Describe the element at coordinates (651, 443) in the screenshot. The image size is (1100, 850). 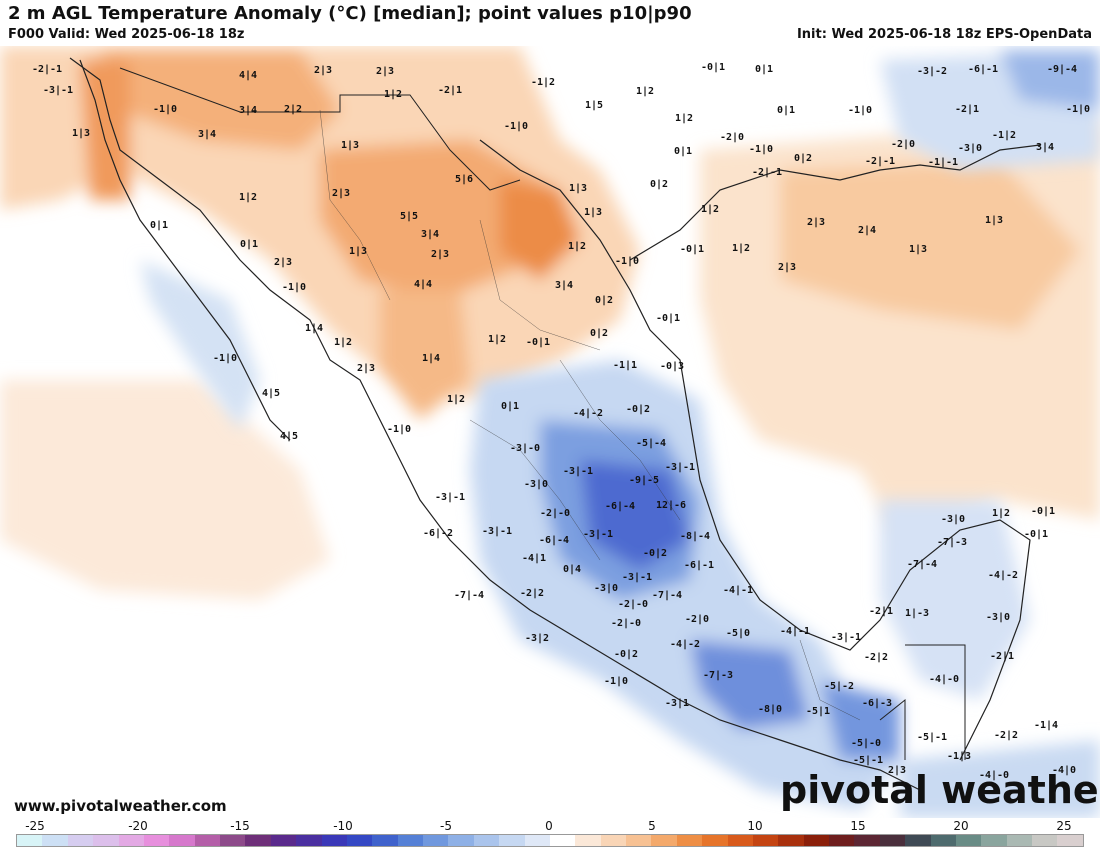
I see `point-value-label: -5|-4` at that location.